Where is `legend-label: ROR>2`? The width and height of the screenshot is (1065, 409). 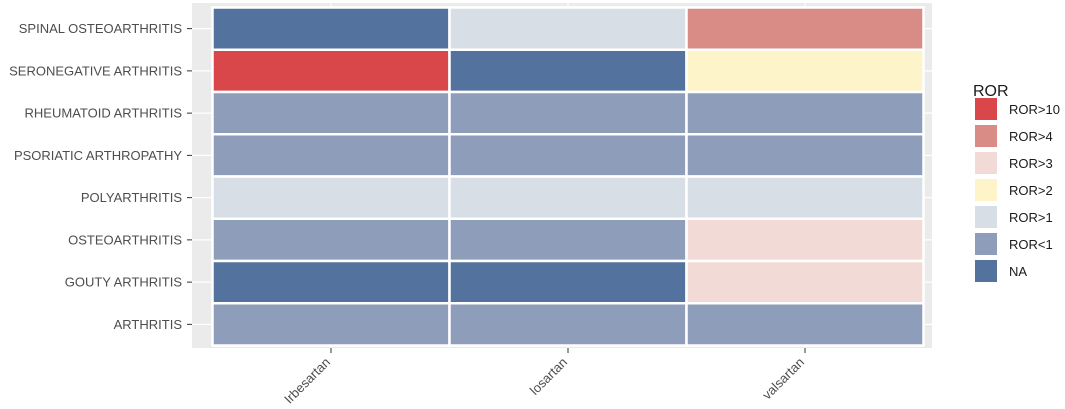 legend-label: ROR>2 is located at coordinates (1031, 190).